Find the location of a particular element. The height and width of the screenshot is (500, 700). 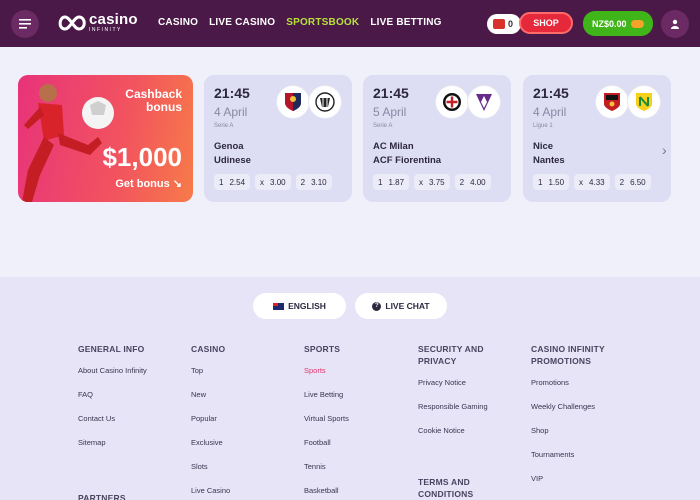

language-selector: ENGLISH is located at coordinates (299, 306).